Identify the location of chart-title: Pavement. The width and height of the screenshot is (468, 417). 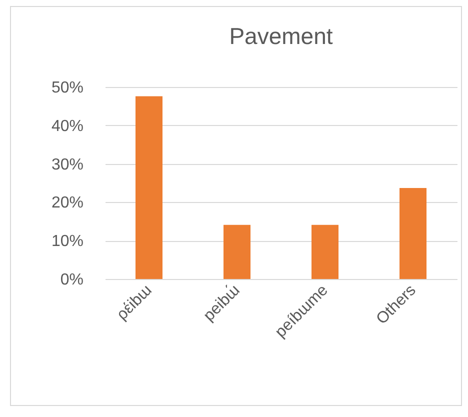
(281, 36).